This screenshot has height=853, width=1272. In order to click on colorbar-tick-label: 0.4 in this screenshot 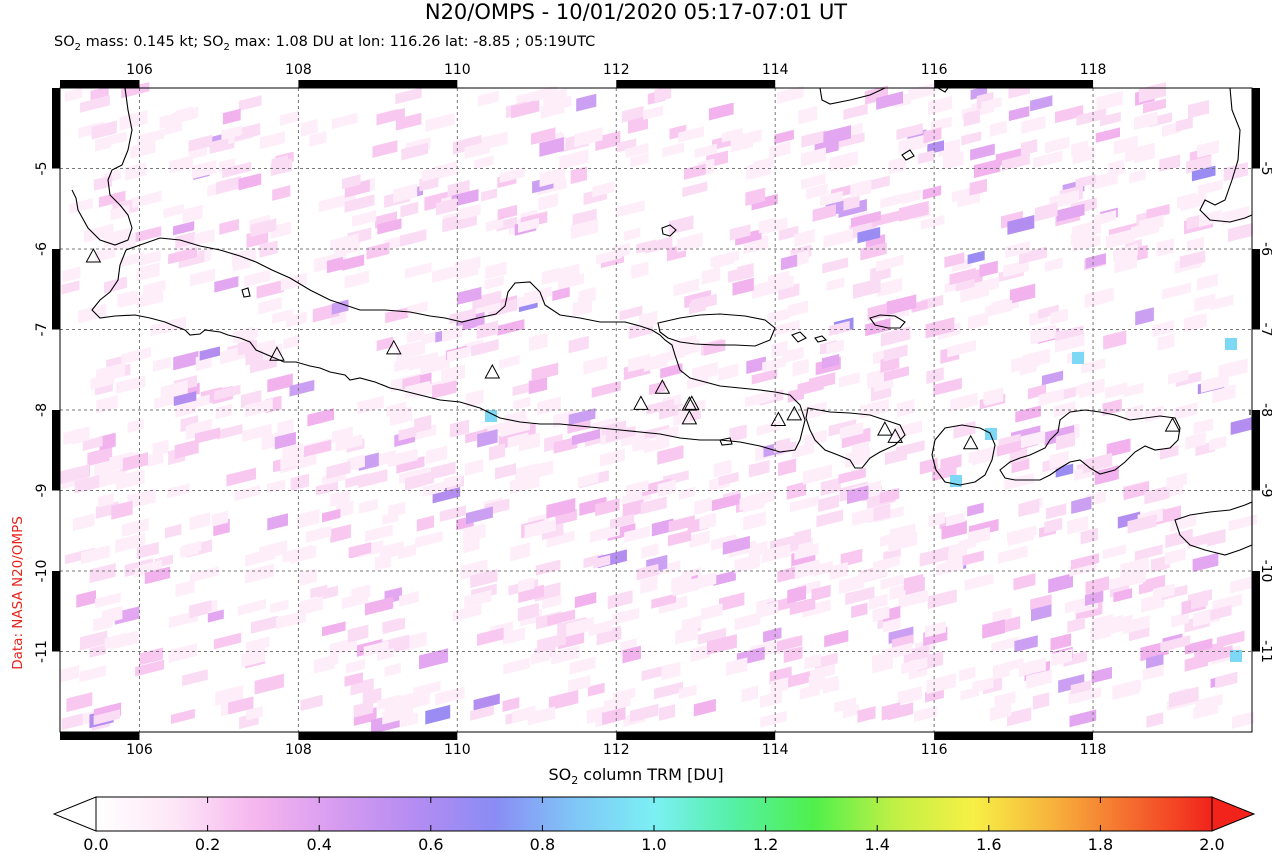, I will do `click(318, 844)`.